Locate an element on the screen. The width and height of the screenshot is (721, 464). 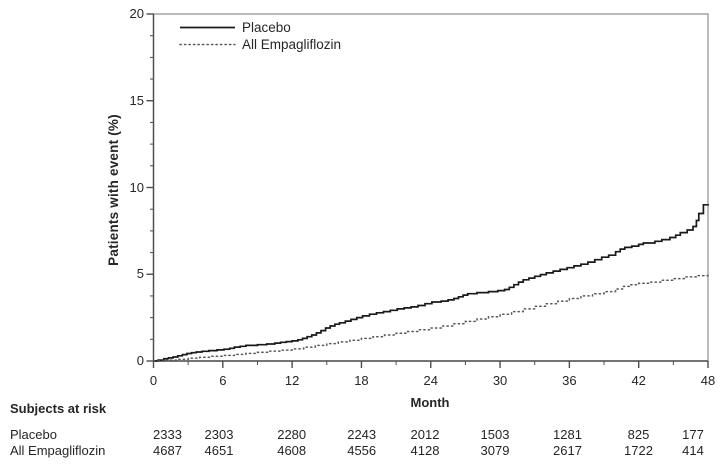
x-tick-label: 24 is located at coordinates (430, 380).